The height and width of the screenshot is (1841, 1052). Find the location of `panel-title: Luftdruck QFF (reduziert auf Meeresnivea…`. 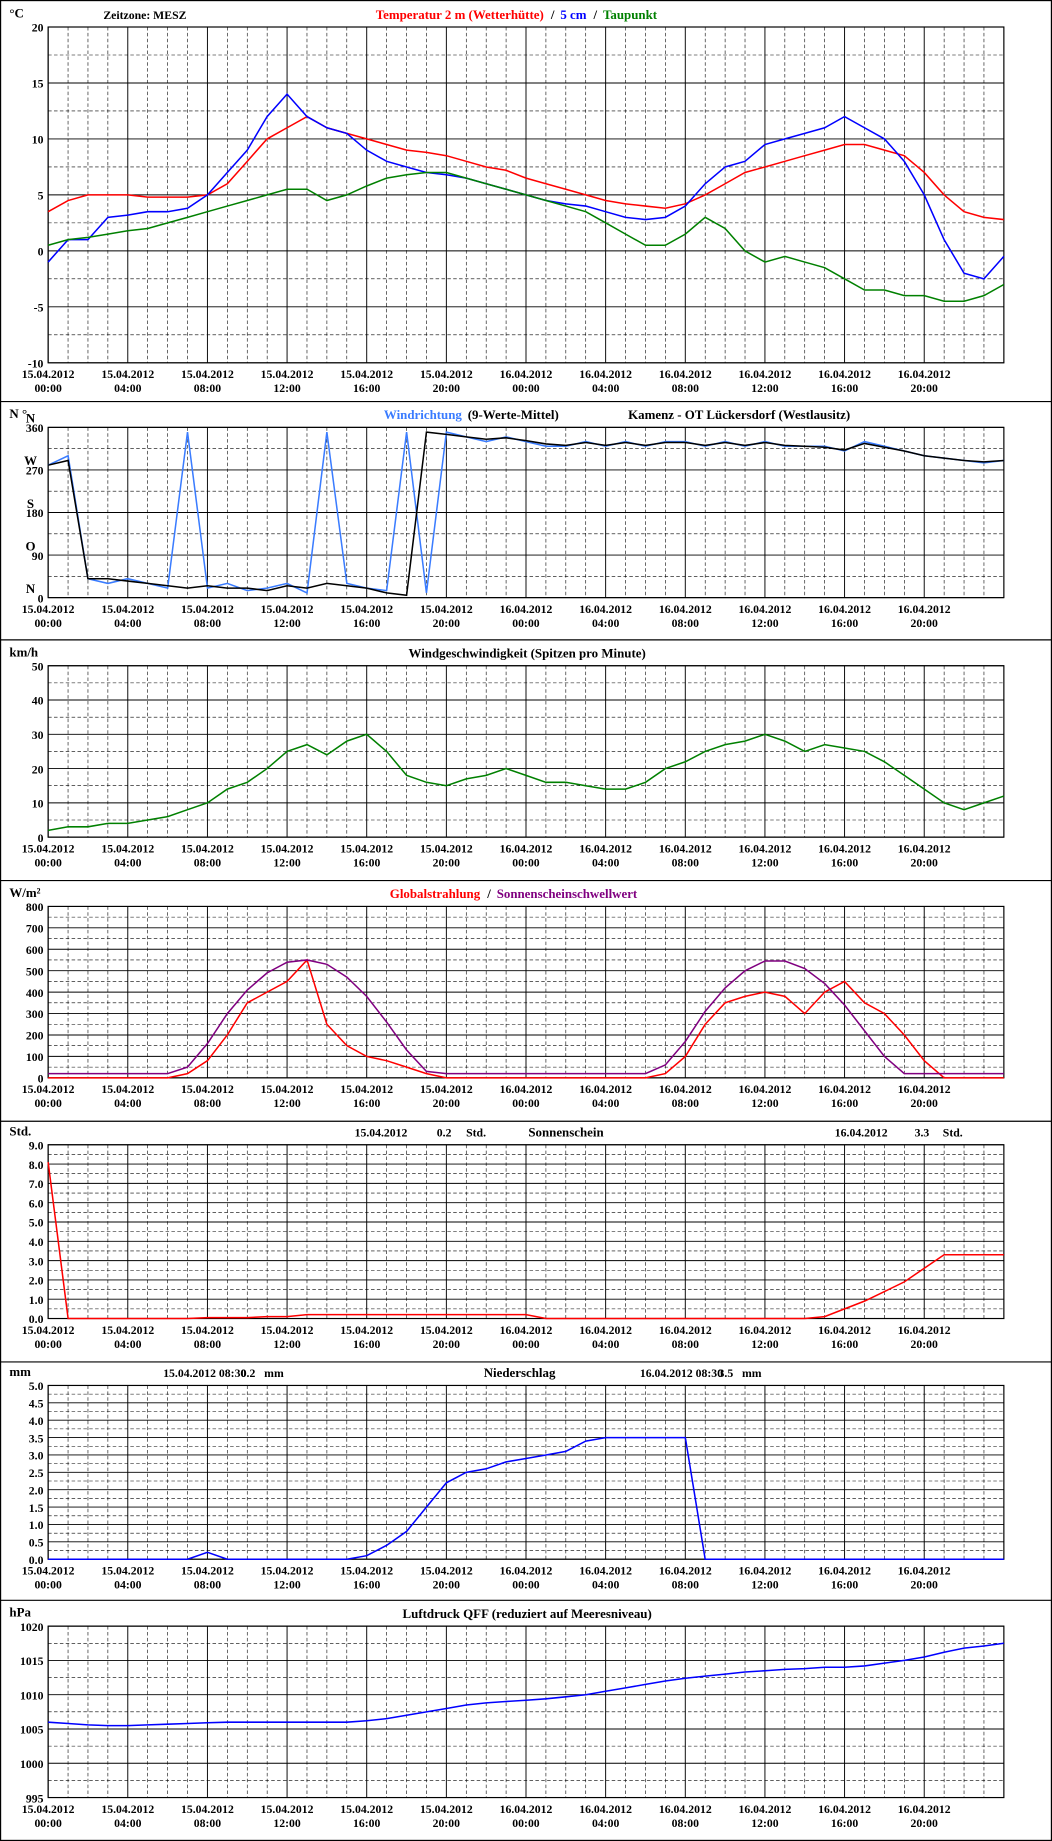

panel-title: Luftdruck QFF (reduziert auf Meeresnivea… is located at coordinates (527, 1613).